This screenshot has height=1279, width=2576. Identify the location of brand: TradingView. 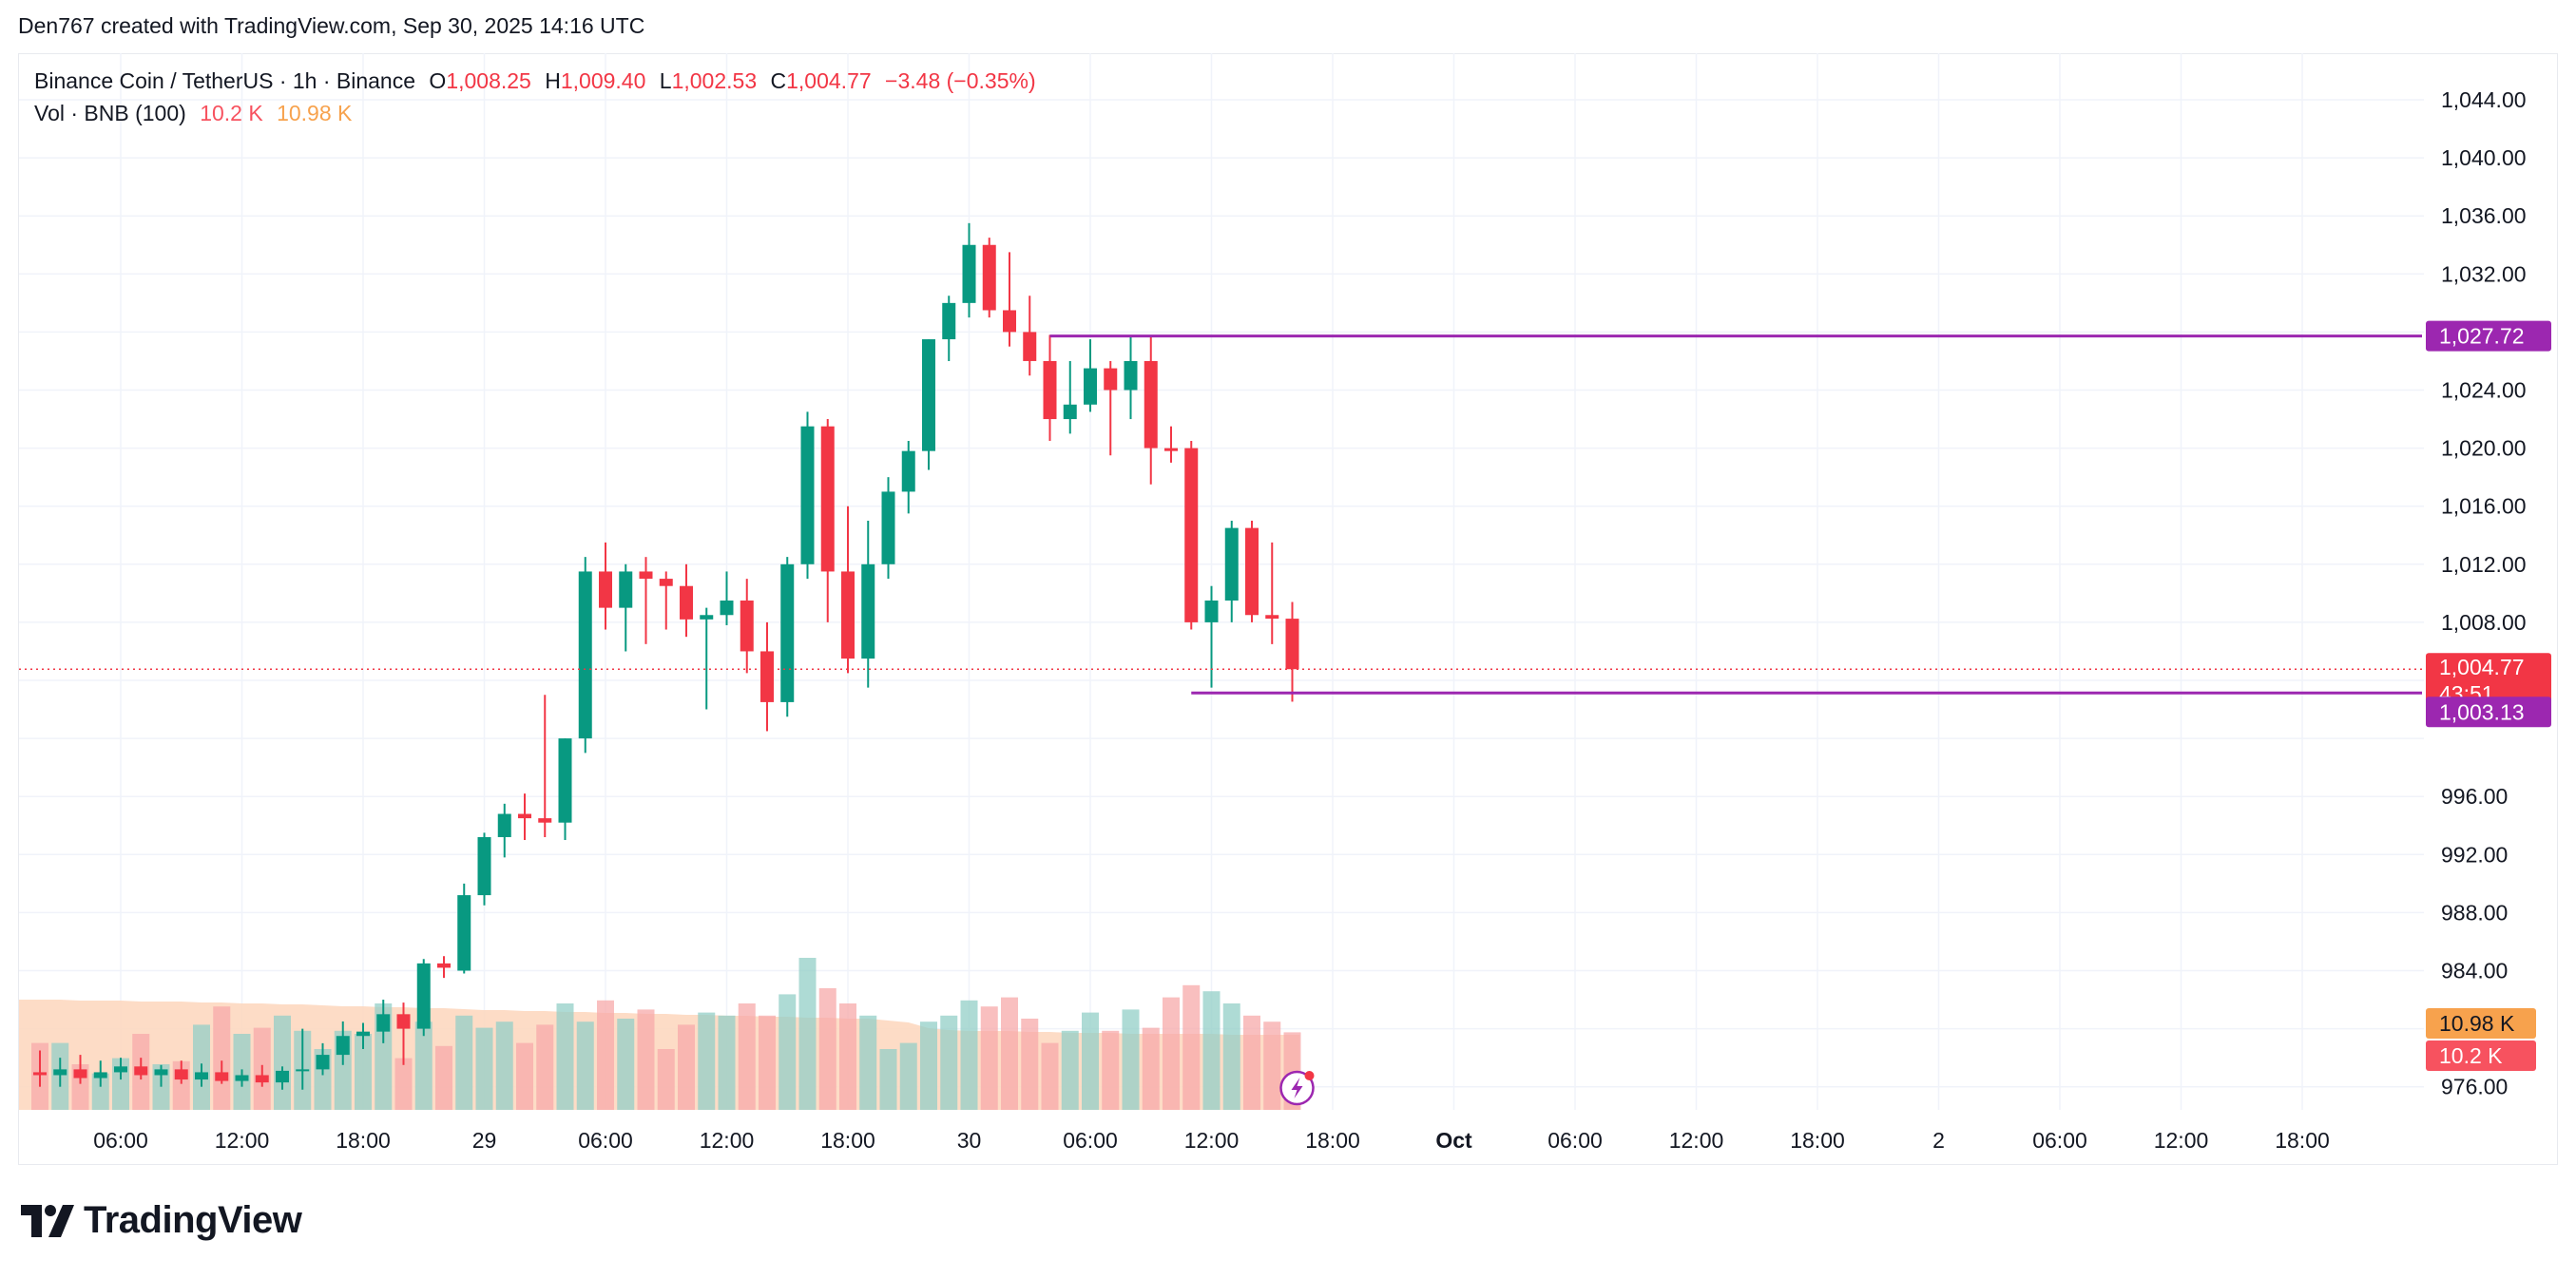
(161, 1220).